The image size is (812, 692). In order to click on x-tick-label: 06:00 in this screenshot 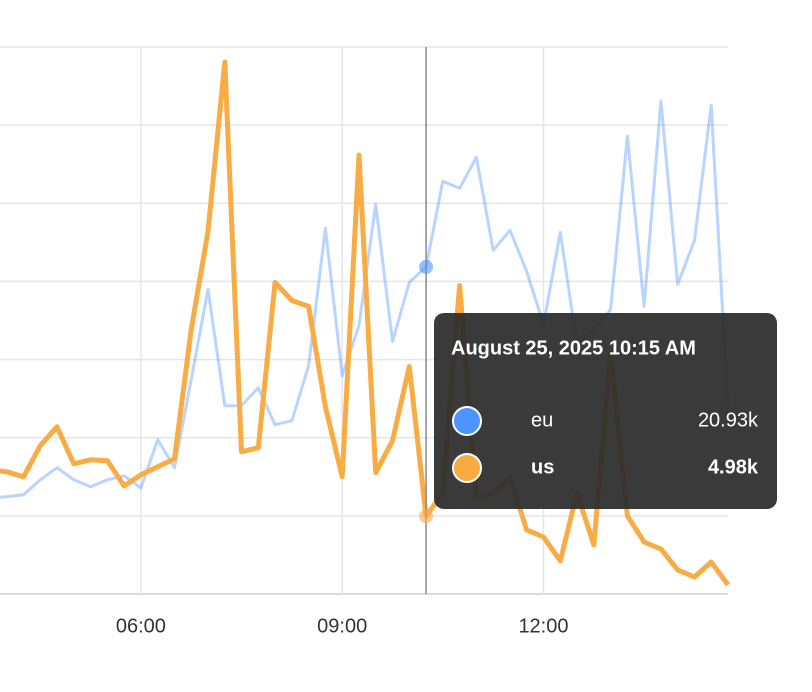, I will do `click(141, 626)`.